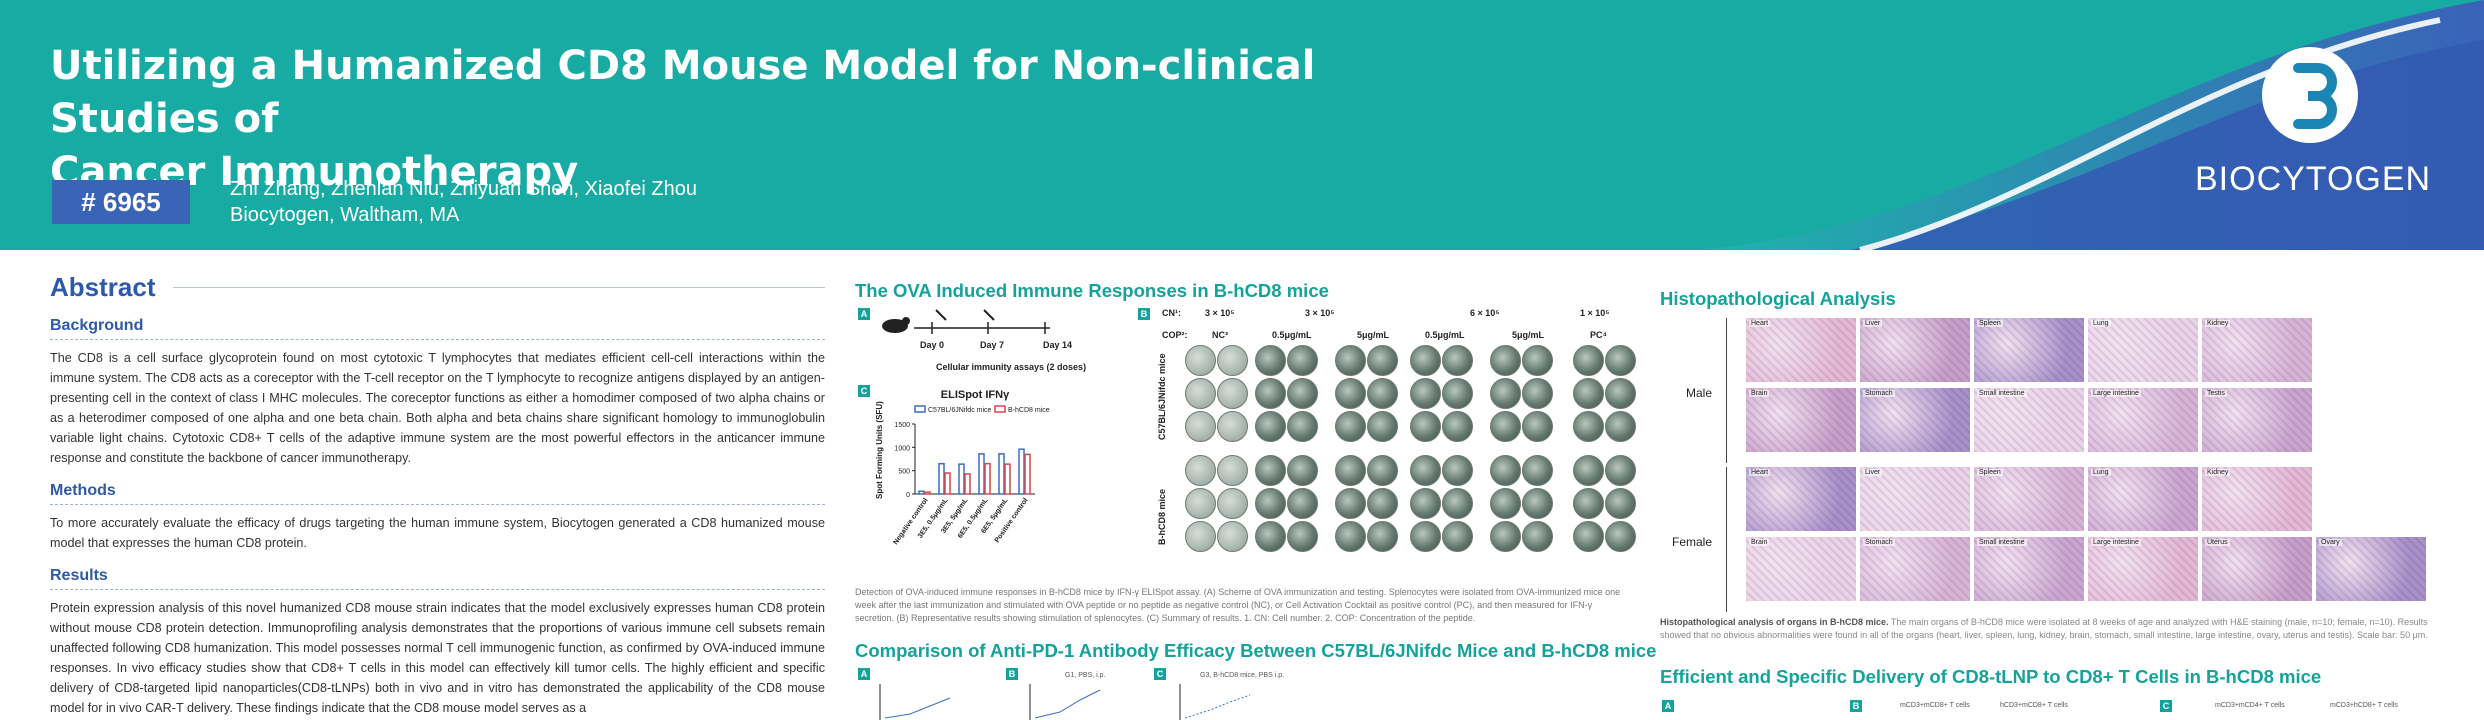  Describe the element at coordinates (1058, 345) in the screenshot. I see `day14-label: Day 14` at that location.